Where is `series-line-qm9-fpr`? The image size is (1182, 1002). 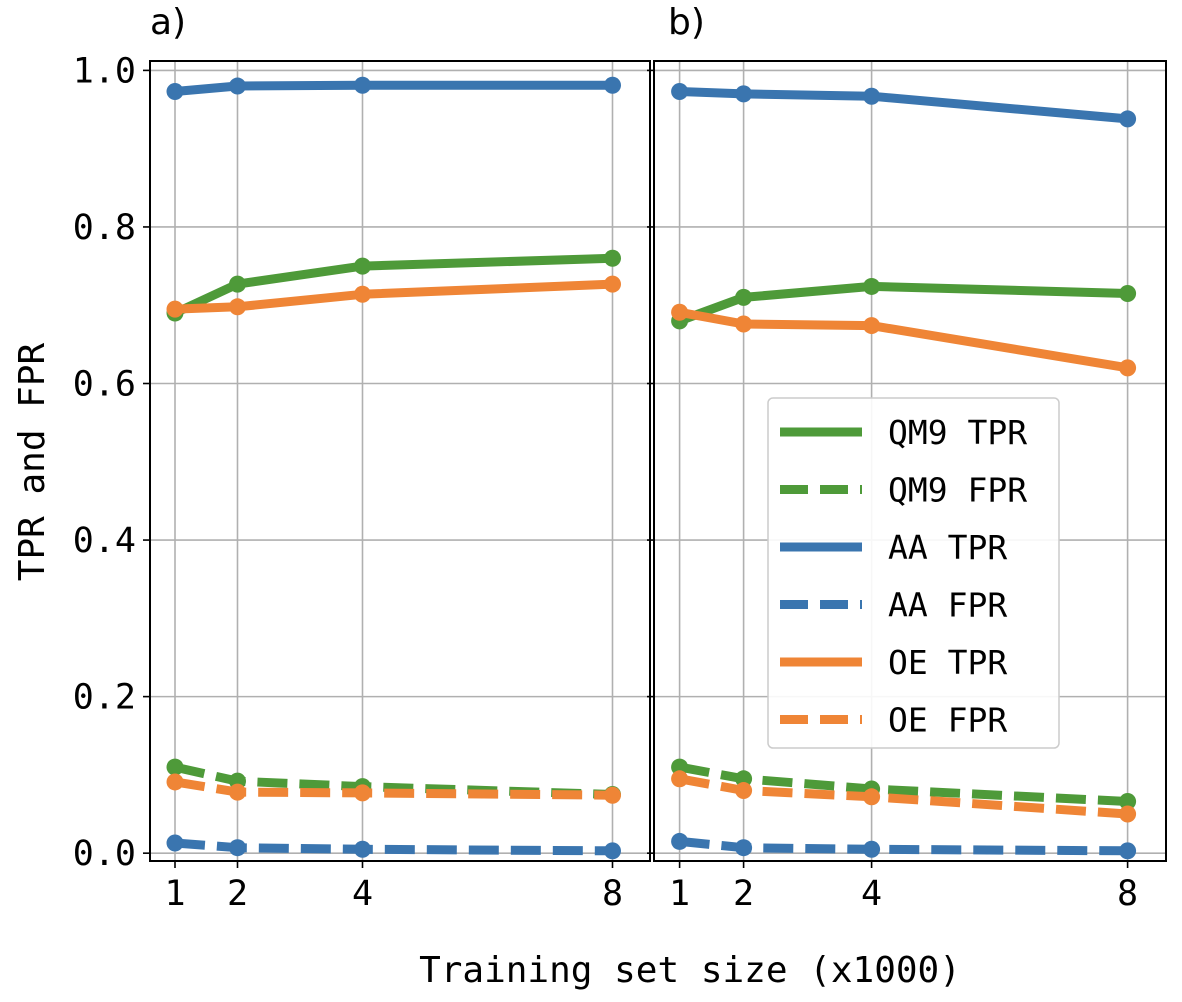 series-line-qm9-fpr is located at coordinates (903, 784).